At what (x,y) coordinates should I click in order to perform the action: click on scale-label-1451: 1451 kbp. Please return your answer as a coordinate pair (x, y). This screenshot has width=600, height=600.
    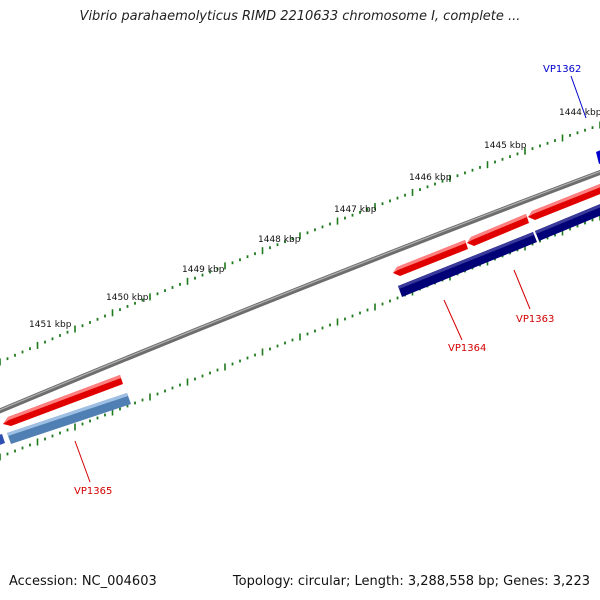
    Looking at the image, I should click on (50, 325).